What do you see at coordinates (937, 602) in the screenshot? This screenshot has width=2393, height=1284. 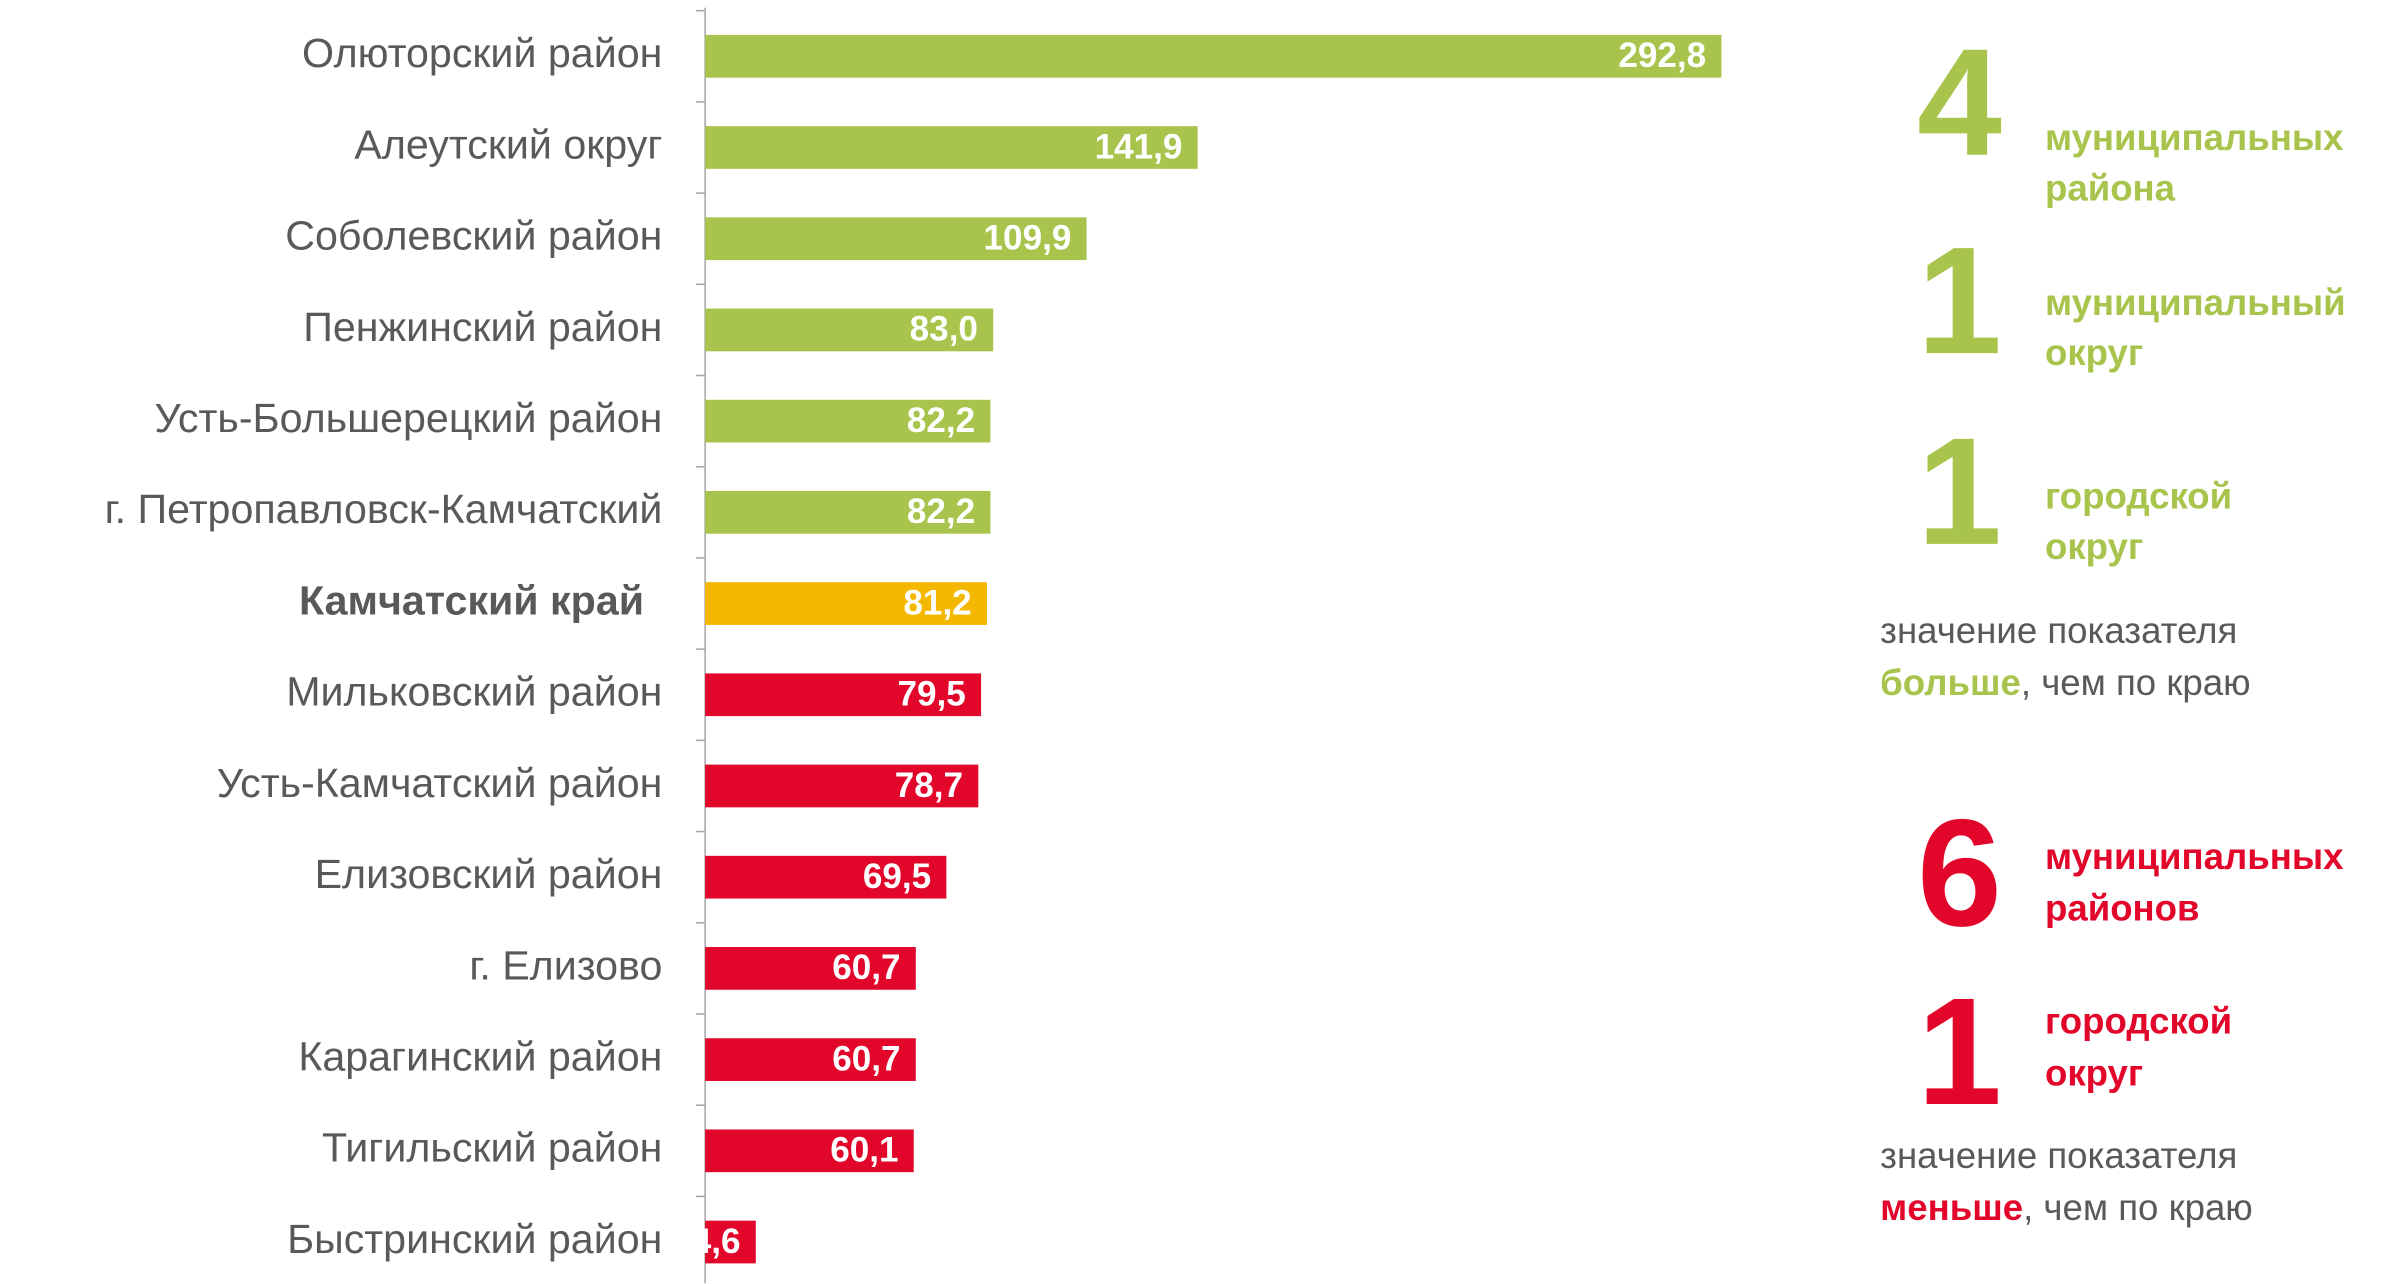 I see `value-label: 81,2` at bounding box center [937, 602].